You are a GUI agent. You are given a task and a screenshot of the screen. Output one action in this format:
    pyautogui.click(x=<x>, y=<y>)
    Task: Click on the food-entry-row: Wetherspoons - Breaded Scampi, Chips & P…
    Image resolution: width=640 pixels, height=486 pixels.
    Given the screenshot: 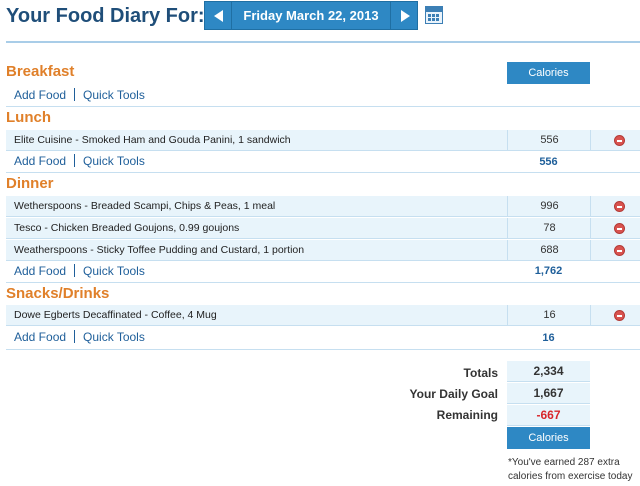 What is the action you would take?
    pyautogui.click(x=323, y=206)
    